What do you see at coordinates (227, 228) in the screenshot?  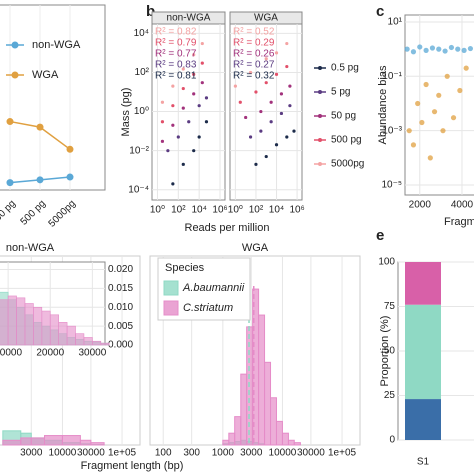 I see `x-axis-title: Reads per million` at bounding box center [227, 228].